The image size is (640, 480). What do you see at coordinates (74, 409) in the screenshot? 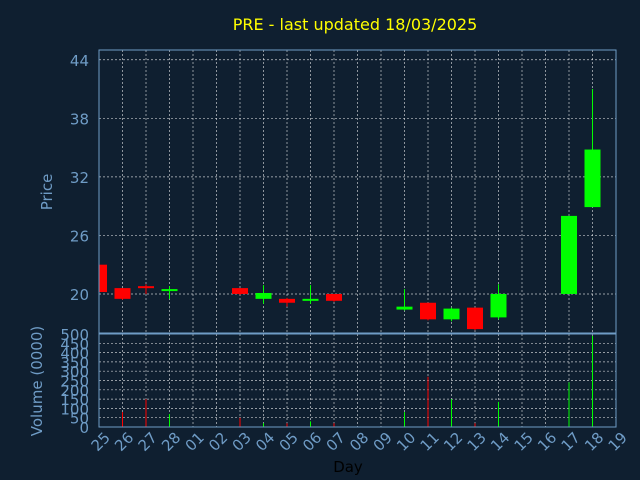
I see `volume-tick-label: 100` at bounding box center [74, 409].